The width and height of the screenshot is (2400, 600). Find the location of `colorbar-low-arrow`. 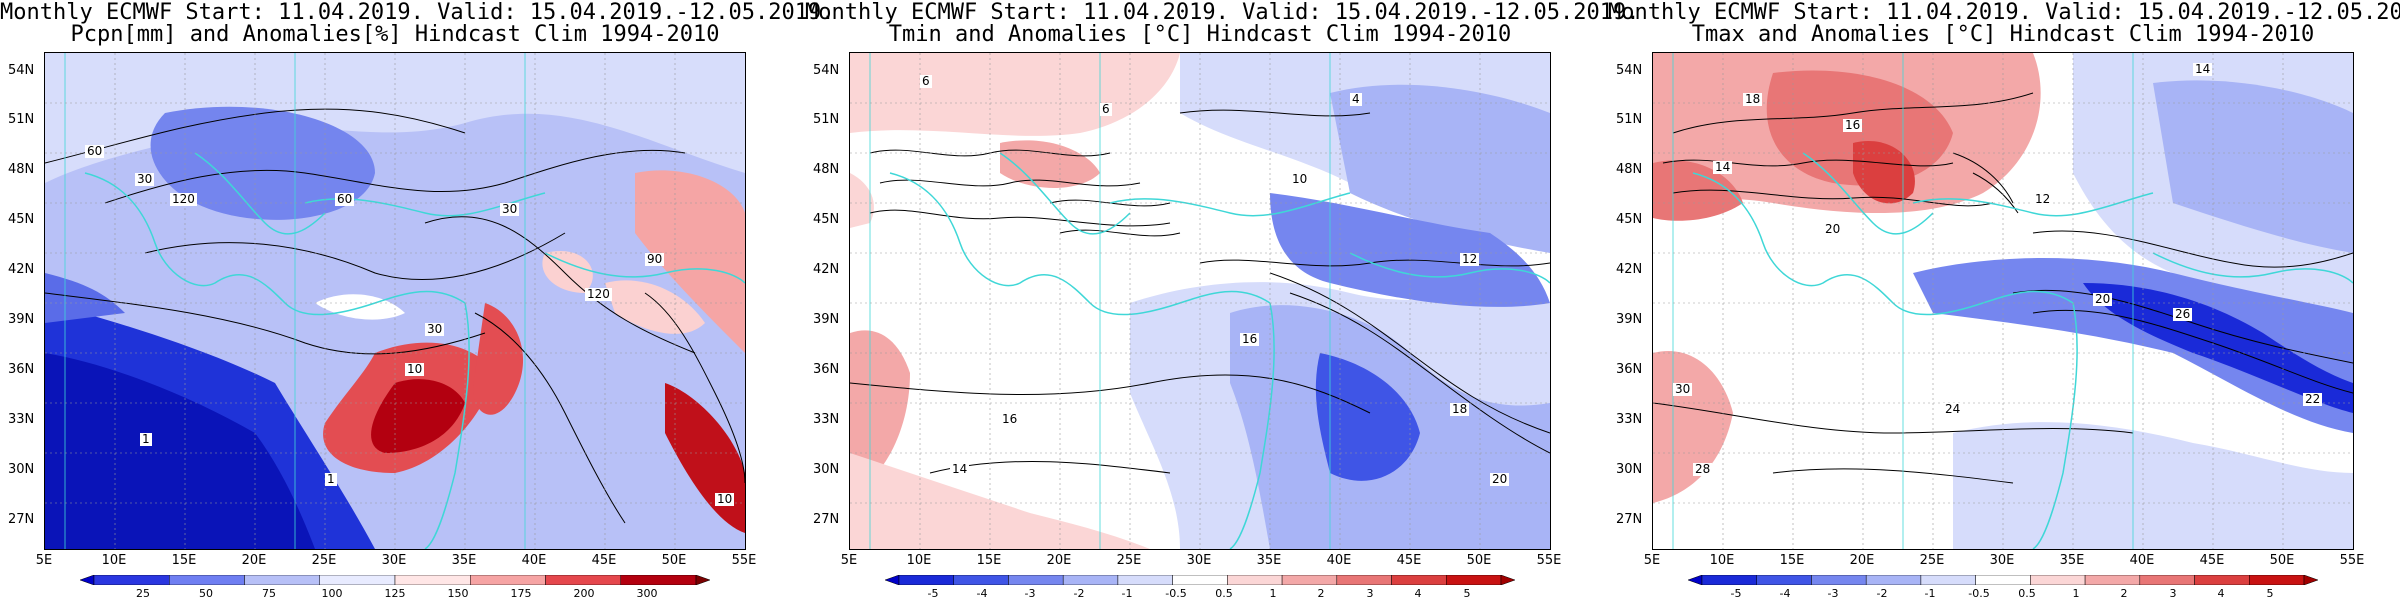

colorbar-low-arrow is located at coordinates (892, 580).